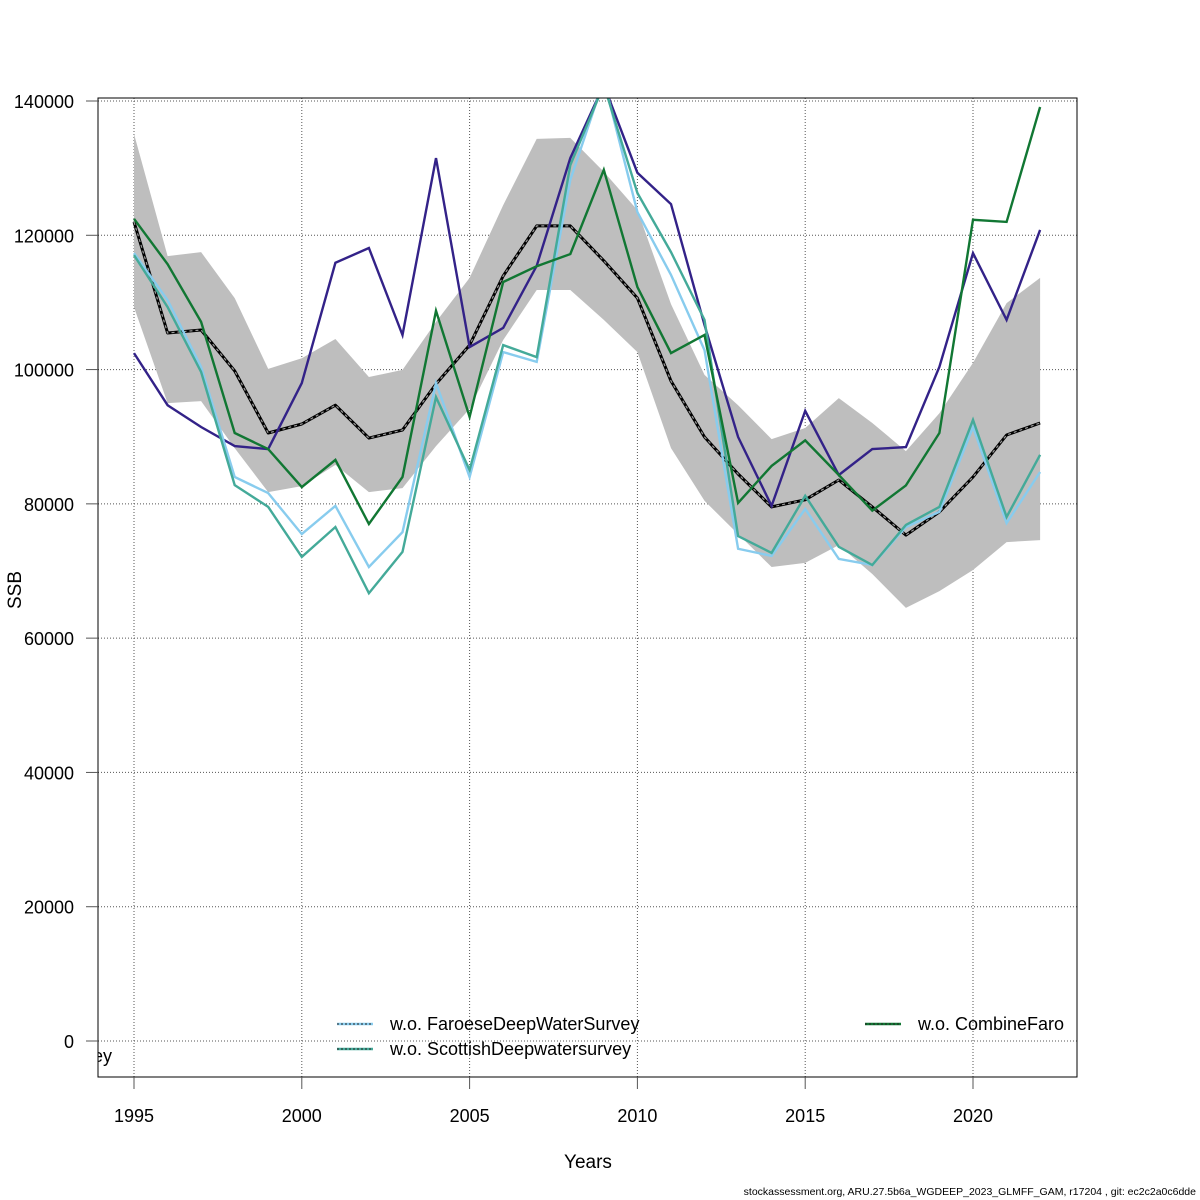  What do you see at coordinates (553, 1101) in the screenshot?
I see `x-axis: 1995 2000 2005 2010 2015 2020` at bounding box center [553, 1101].